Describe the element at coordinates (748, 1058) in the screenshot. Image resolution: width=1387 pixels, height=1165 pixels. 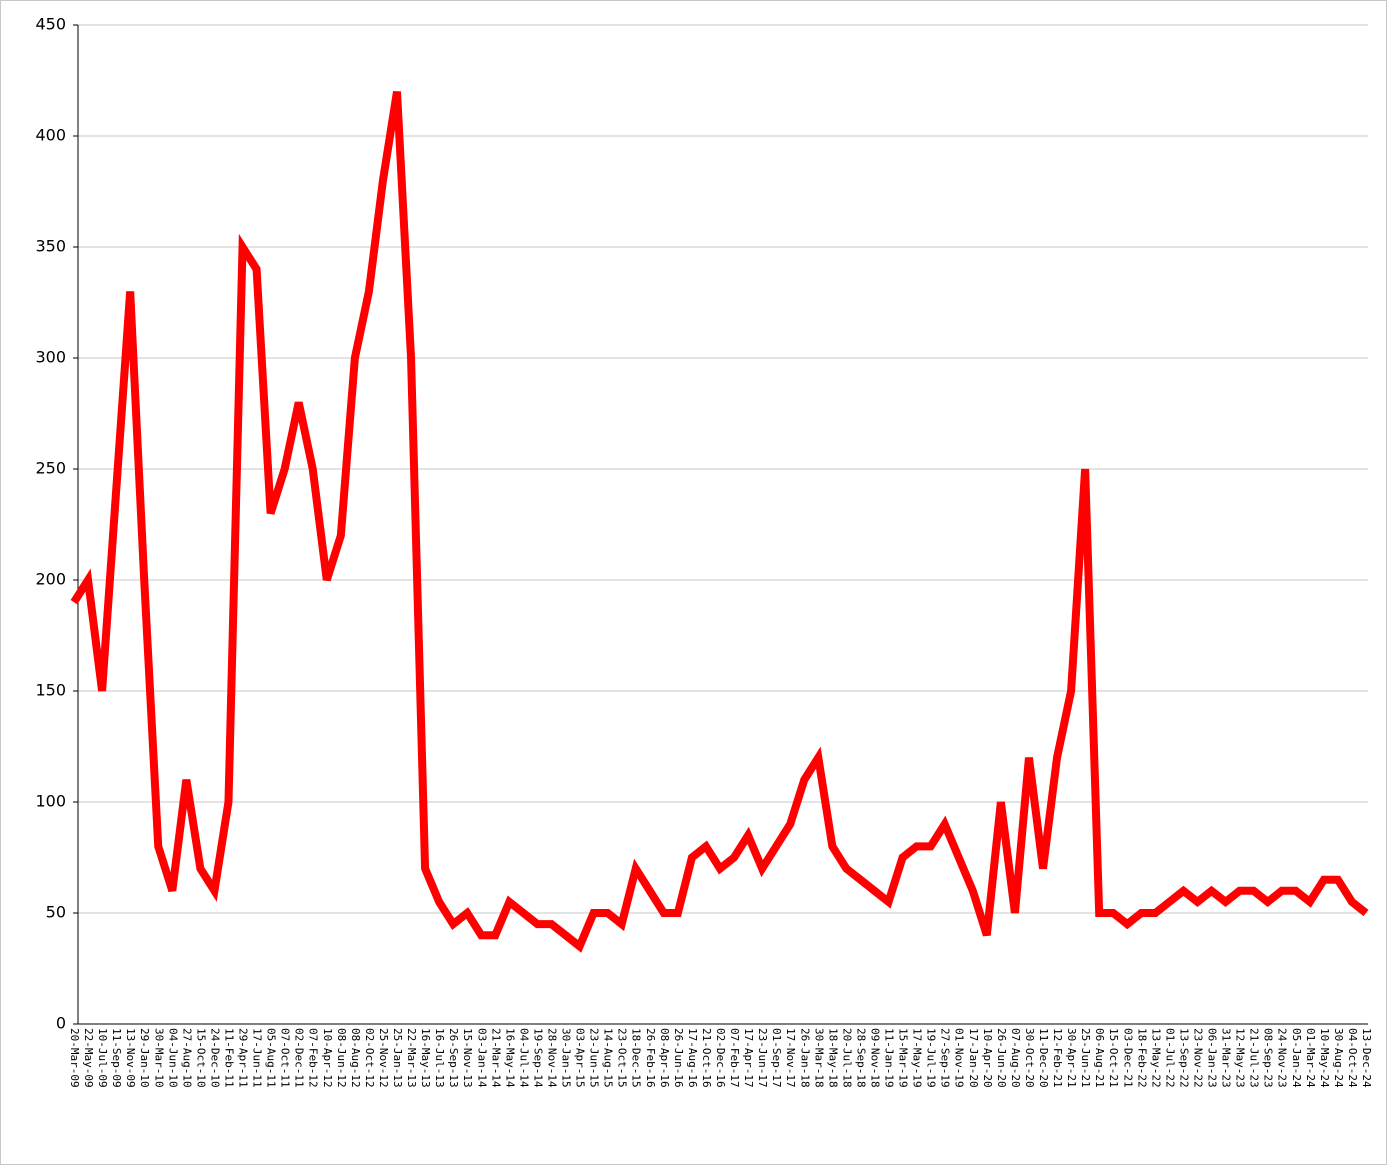
I see `x-tick-label: 17-Apr-17` at that location.